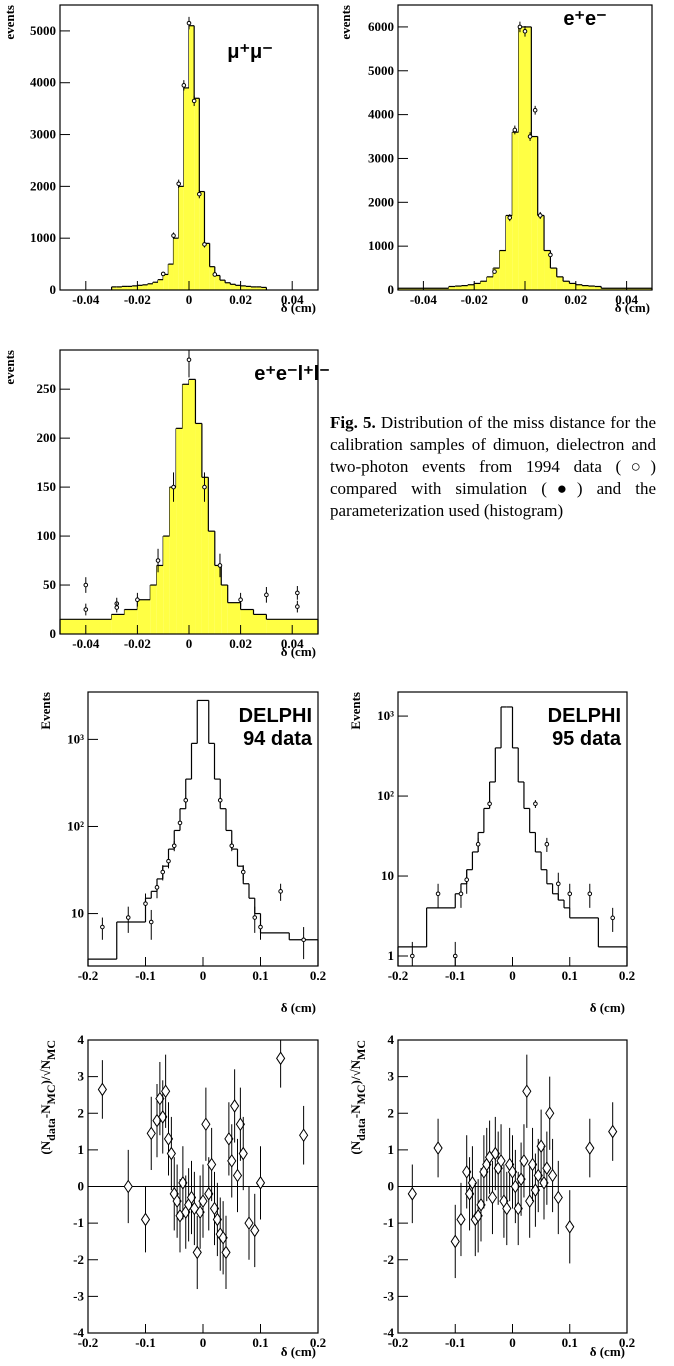  What do you see at coordinates (78, 1332) in the screenshot?
I see `y-tick-label: -4` at bounding box center [78, 1332].